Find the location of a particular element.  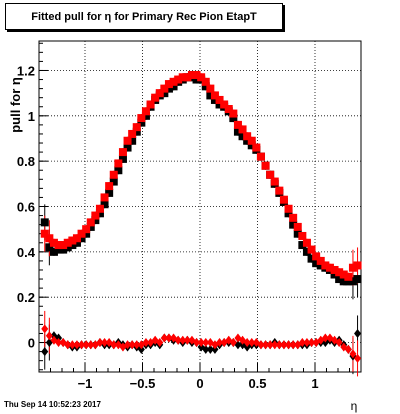

y-axis-title: pull for η is located at coordinates (15, 105).